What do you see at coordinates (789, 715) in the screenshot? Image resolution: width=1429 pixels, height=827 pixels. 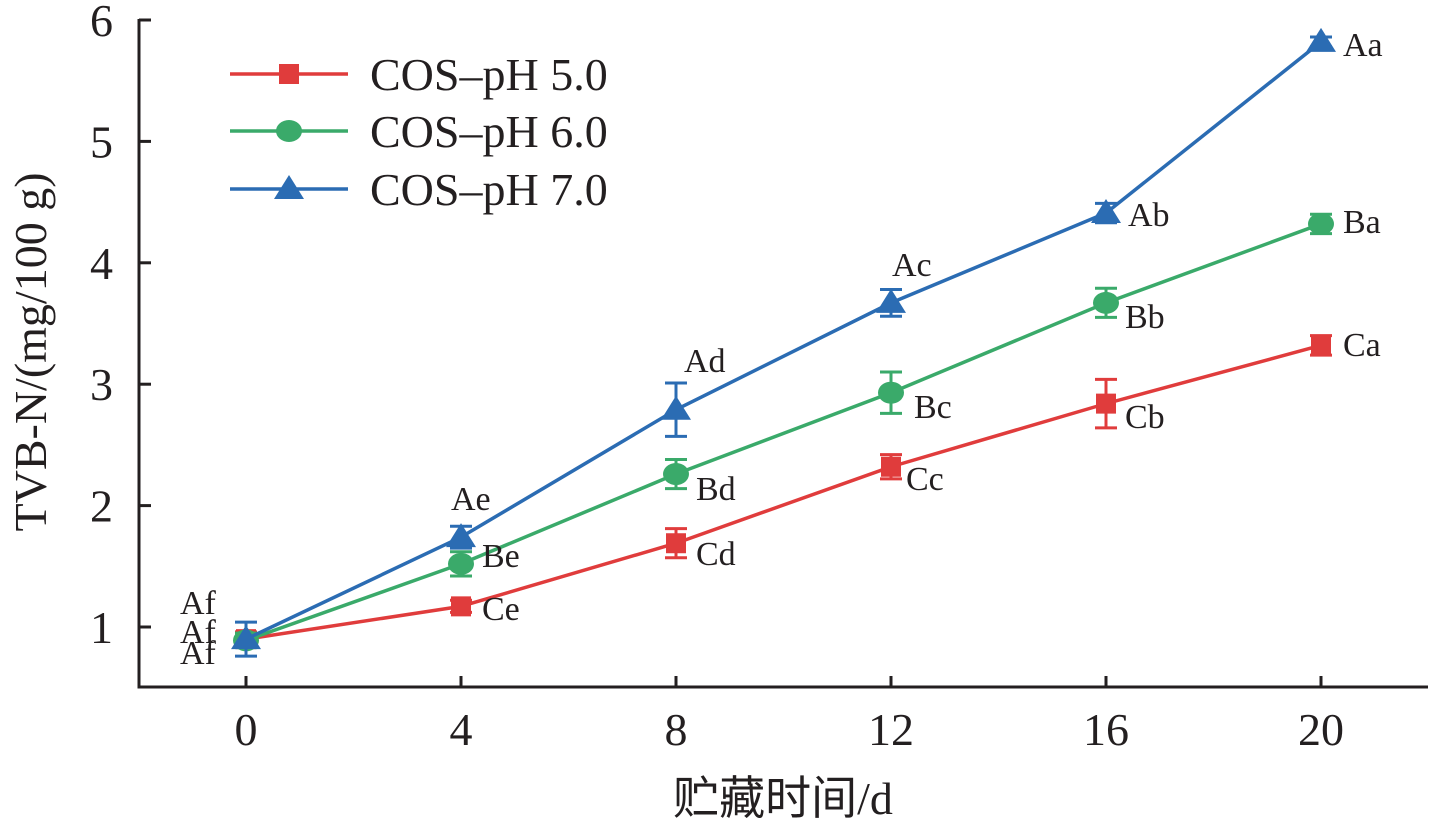 I see `x-ticks: 0 4 8 12 16 20` at bounding box center [789, 715].